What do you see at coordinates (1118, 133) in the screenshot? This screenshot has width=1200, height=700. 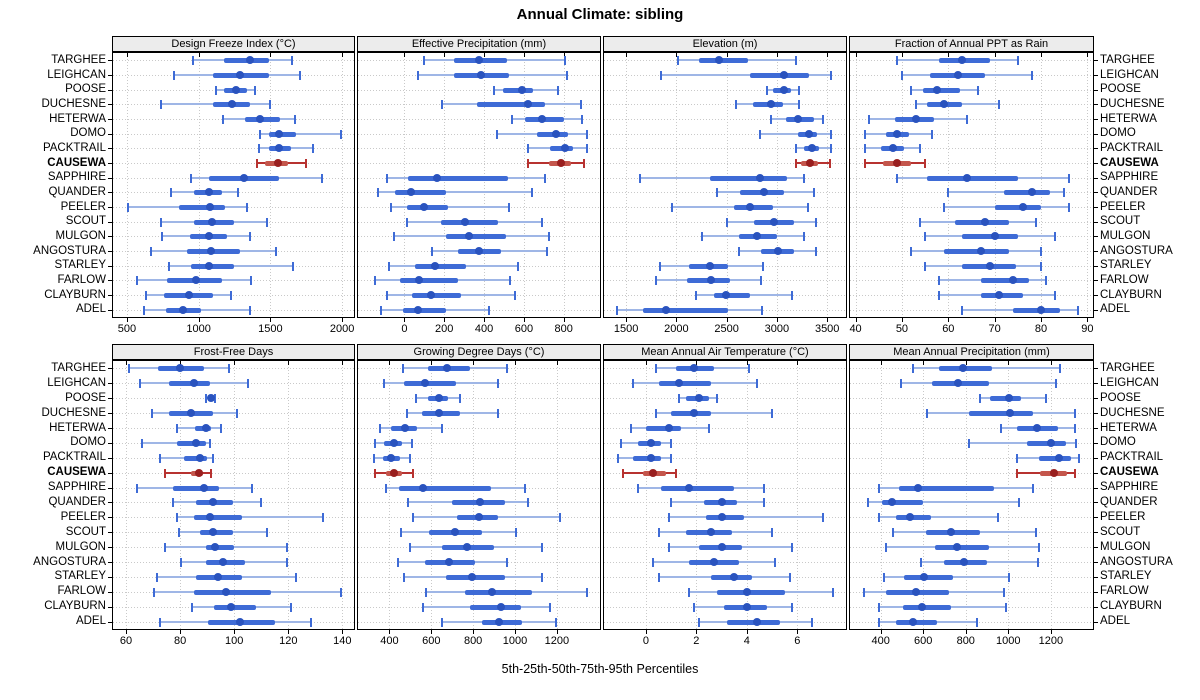 I see `station-label-right-domo: DOMO` at bounding box center [1118, 133].